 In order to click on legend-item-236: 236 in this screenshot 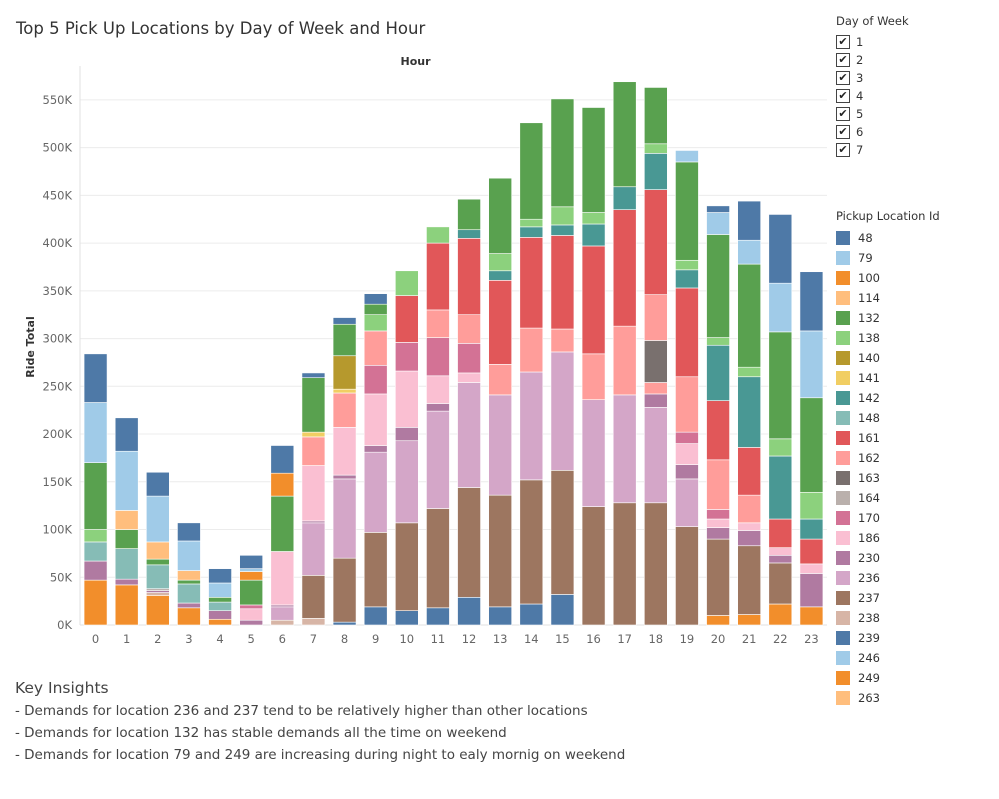, I will do `click(888, 578)`.